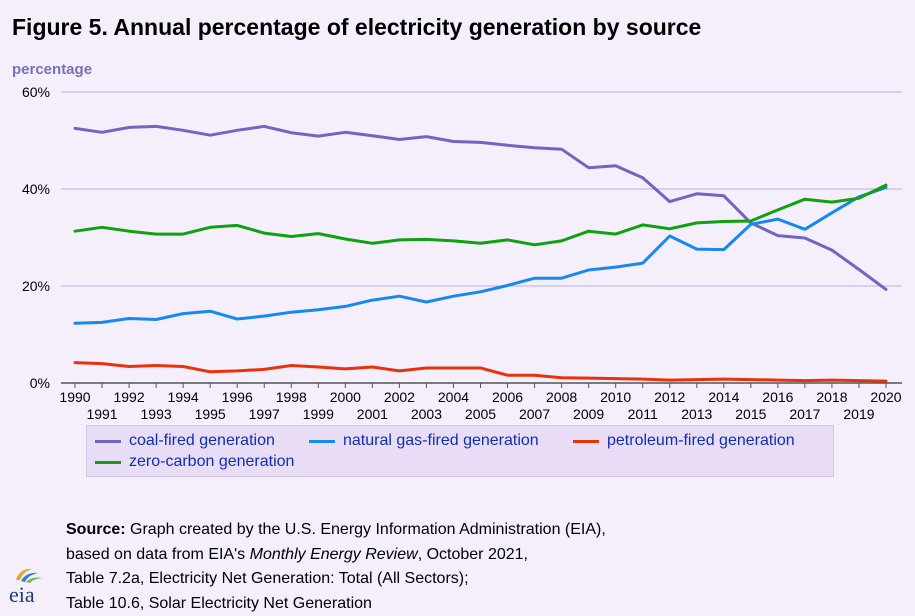 The image size is (915, 616). I want to click on x-tick-label: 1999, so click(318, 414).